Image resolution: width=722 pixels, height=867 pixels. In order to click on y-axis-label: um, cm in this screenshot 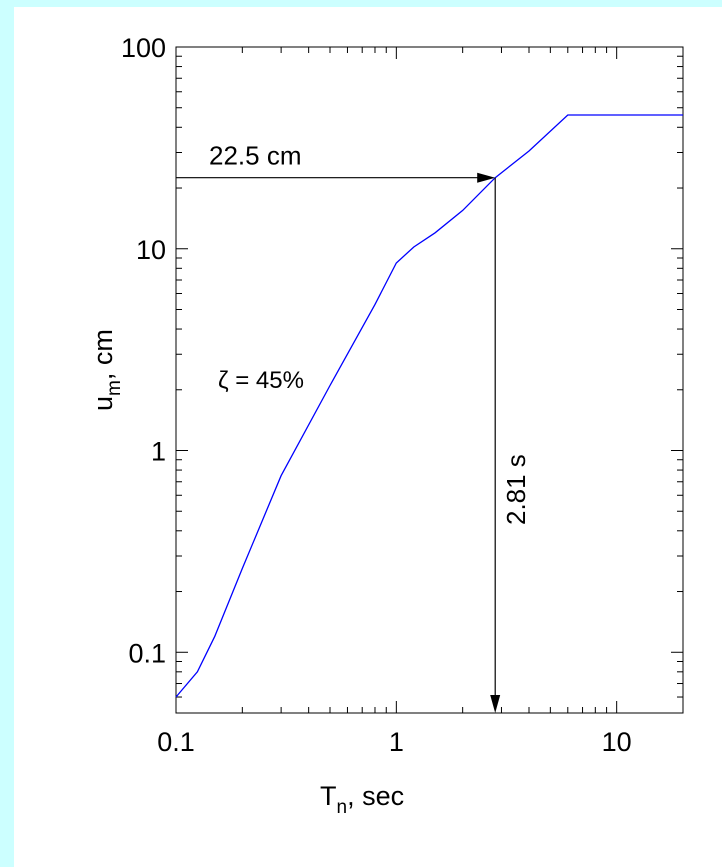, I will do `click(106, 370)`.